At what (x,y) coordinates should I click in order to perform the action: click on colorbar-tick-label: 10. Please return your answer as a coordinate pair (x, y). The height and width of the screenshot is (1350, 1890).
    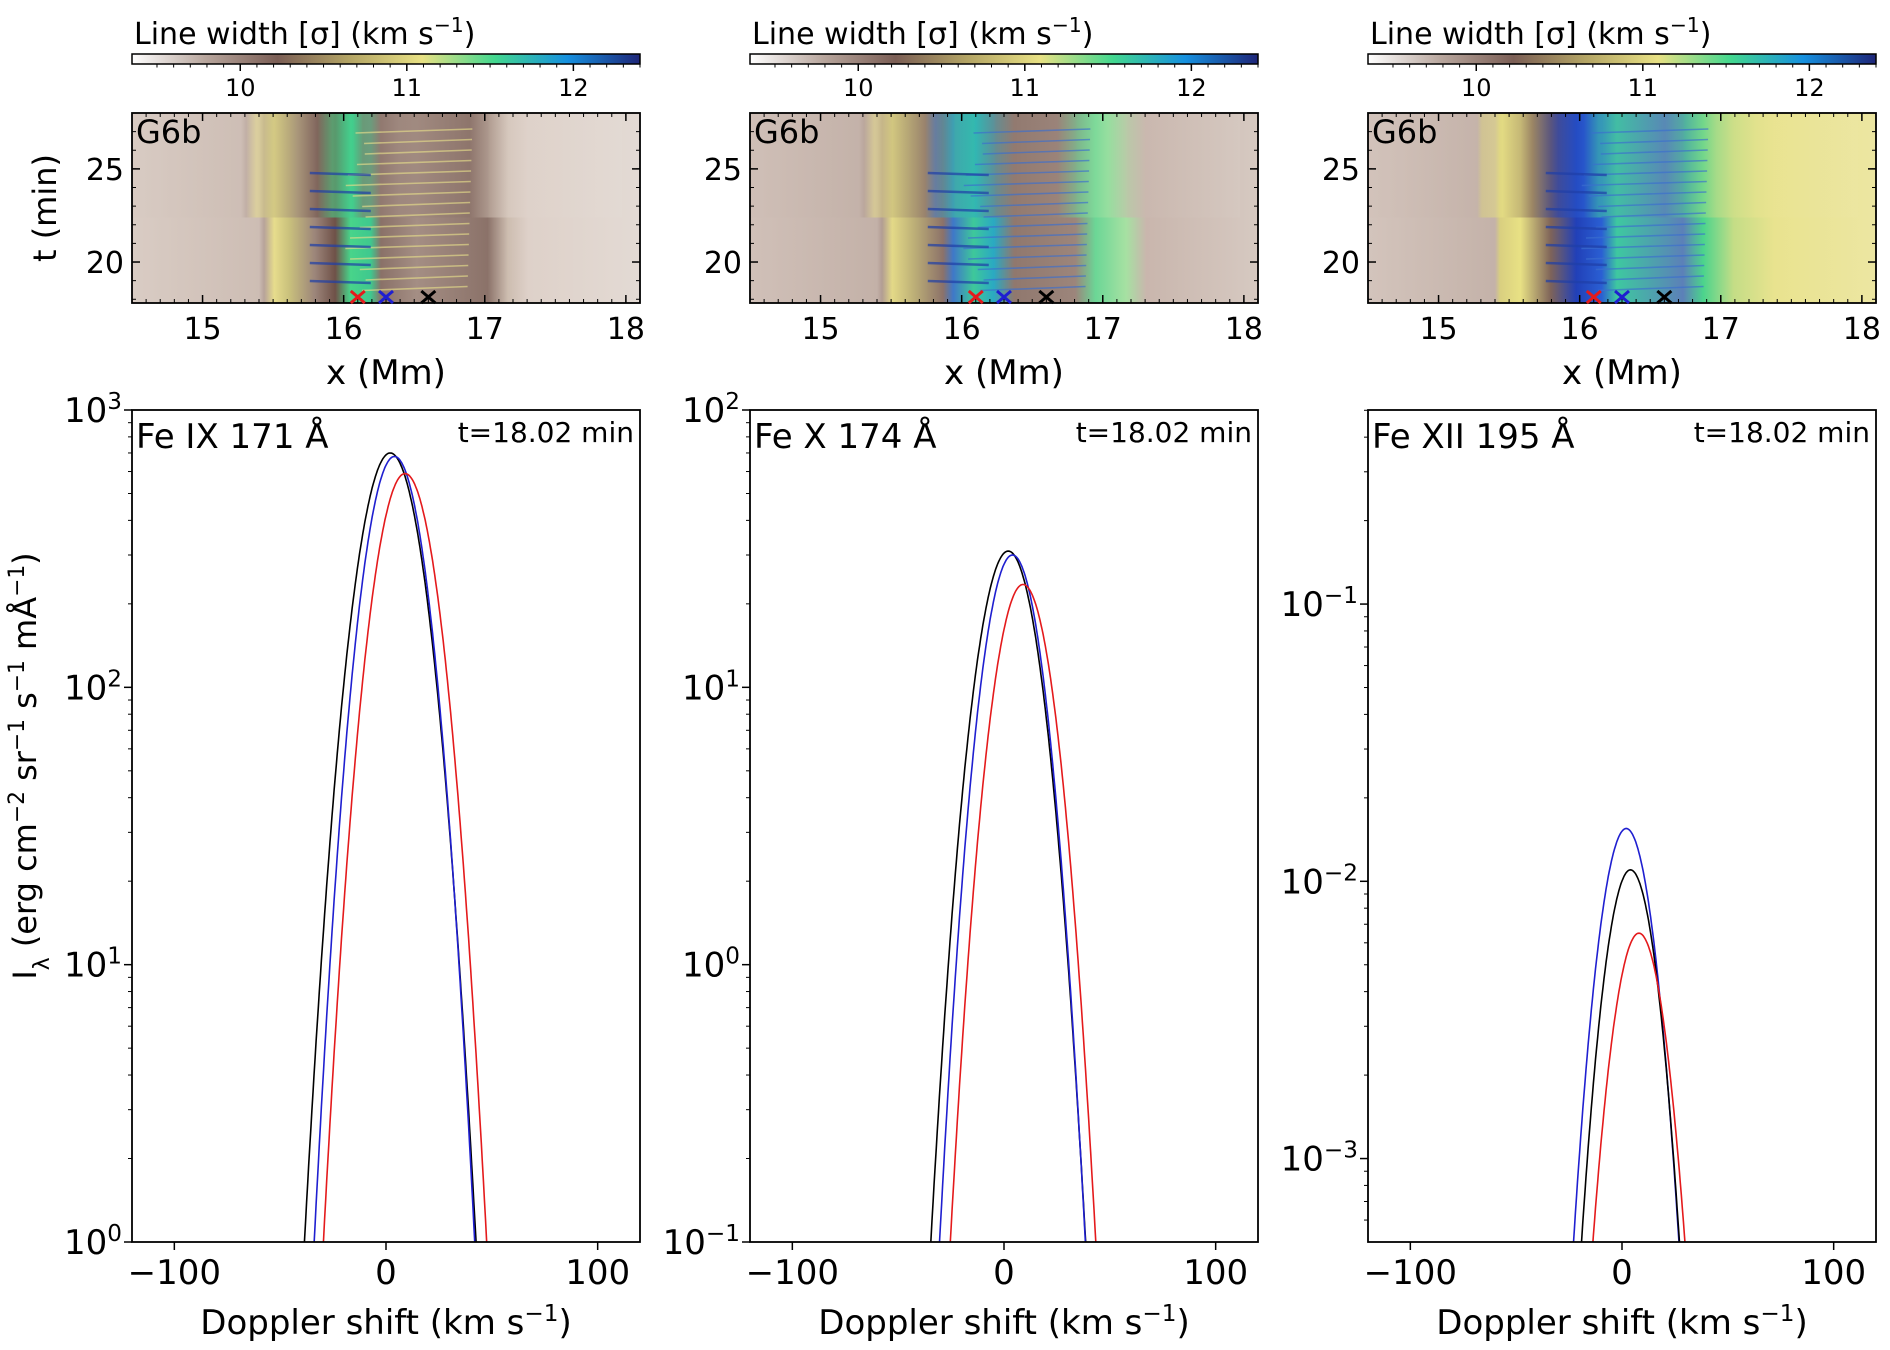
    Looking at the image, I should click on (240, 88).